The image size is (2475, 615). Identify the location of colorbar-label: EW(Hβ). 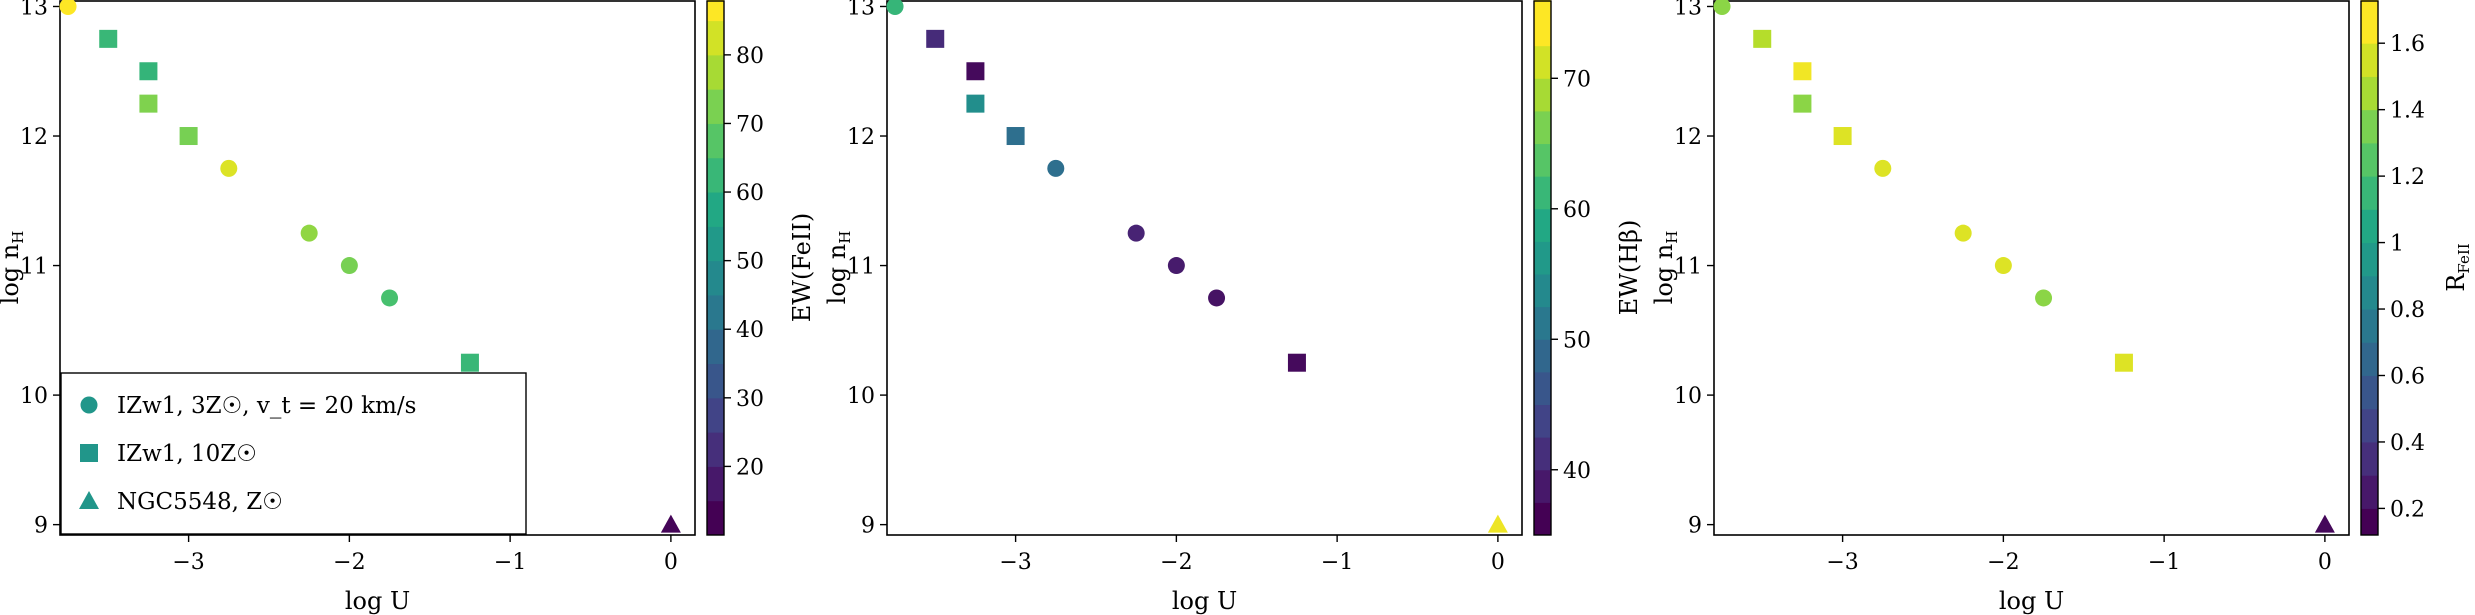
(1629, 268).